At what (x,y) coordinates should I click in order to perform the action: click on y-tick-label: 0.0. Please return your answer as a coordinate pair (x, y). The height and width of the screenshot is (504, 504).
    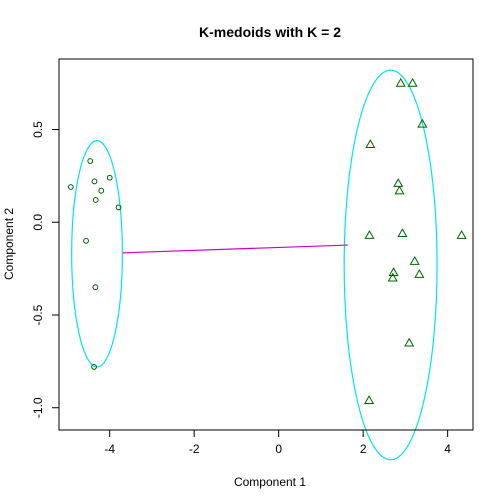
    Looking at the image, I should click on (38, 222).